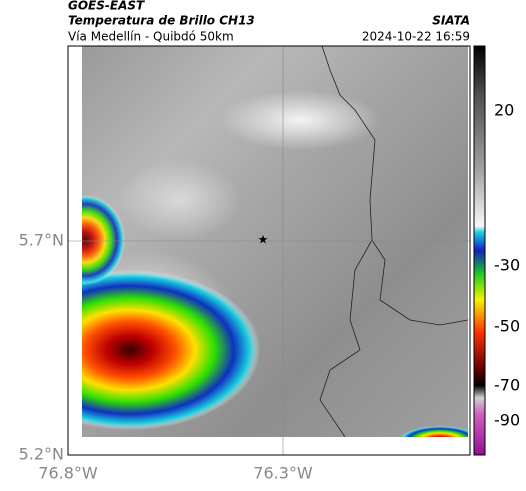 The image size is (526, 491). What do you see at coordinates (41, 454) in the screenshot?
I see `y-tick-label: 5.2°N` at bounding box center [41, 454].